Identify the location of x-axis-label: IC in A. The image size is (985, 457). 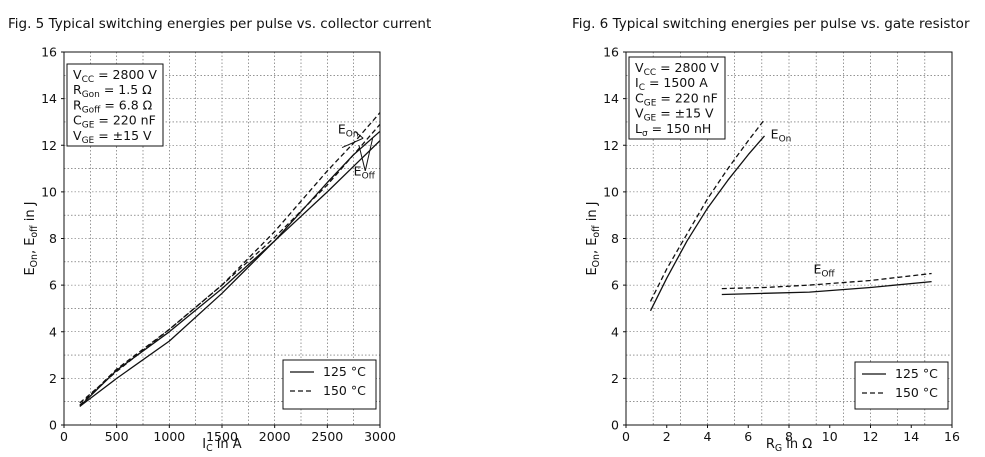
(221, 445).